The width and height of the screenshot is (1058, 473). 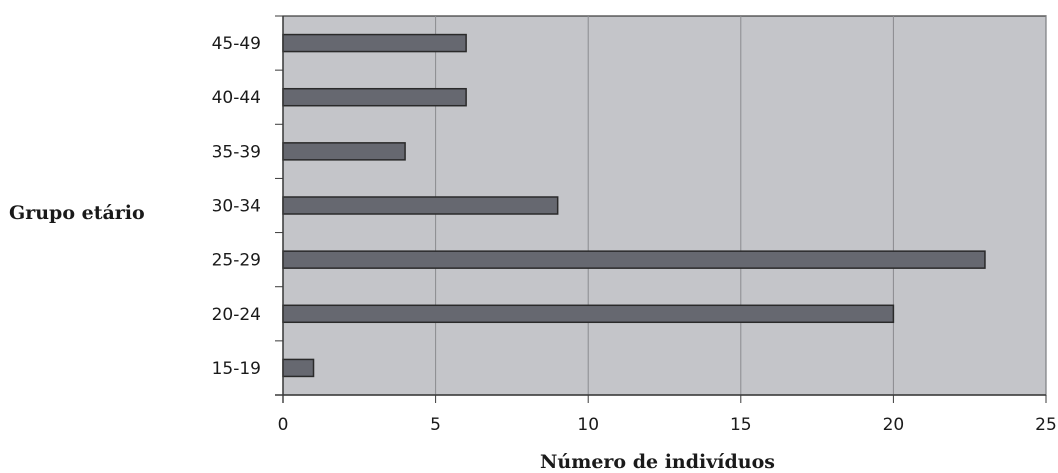 I want to click on y-tick-label-35-39: 35-39, so click(x=236, y=152).